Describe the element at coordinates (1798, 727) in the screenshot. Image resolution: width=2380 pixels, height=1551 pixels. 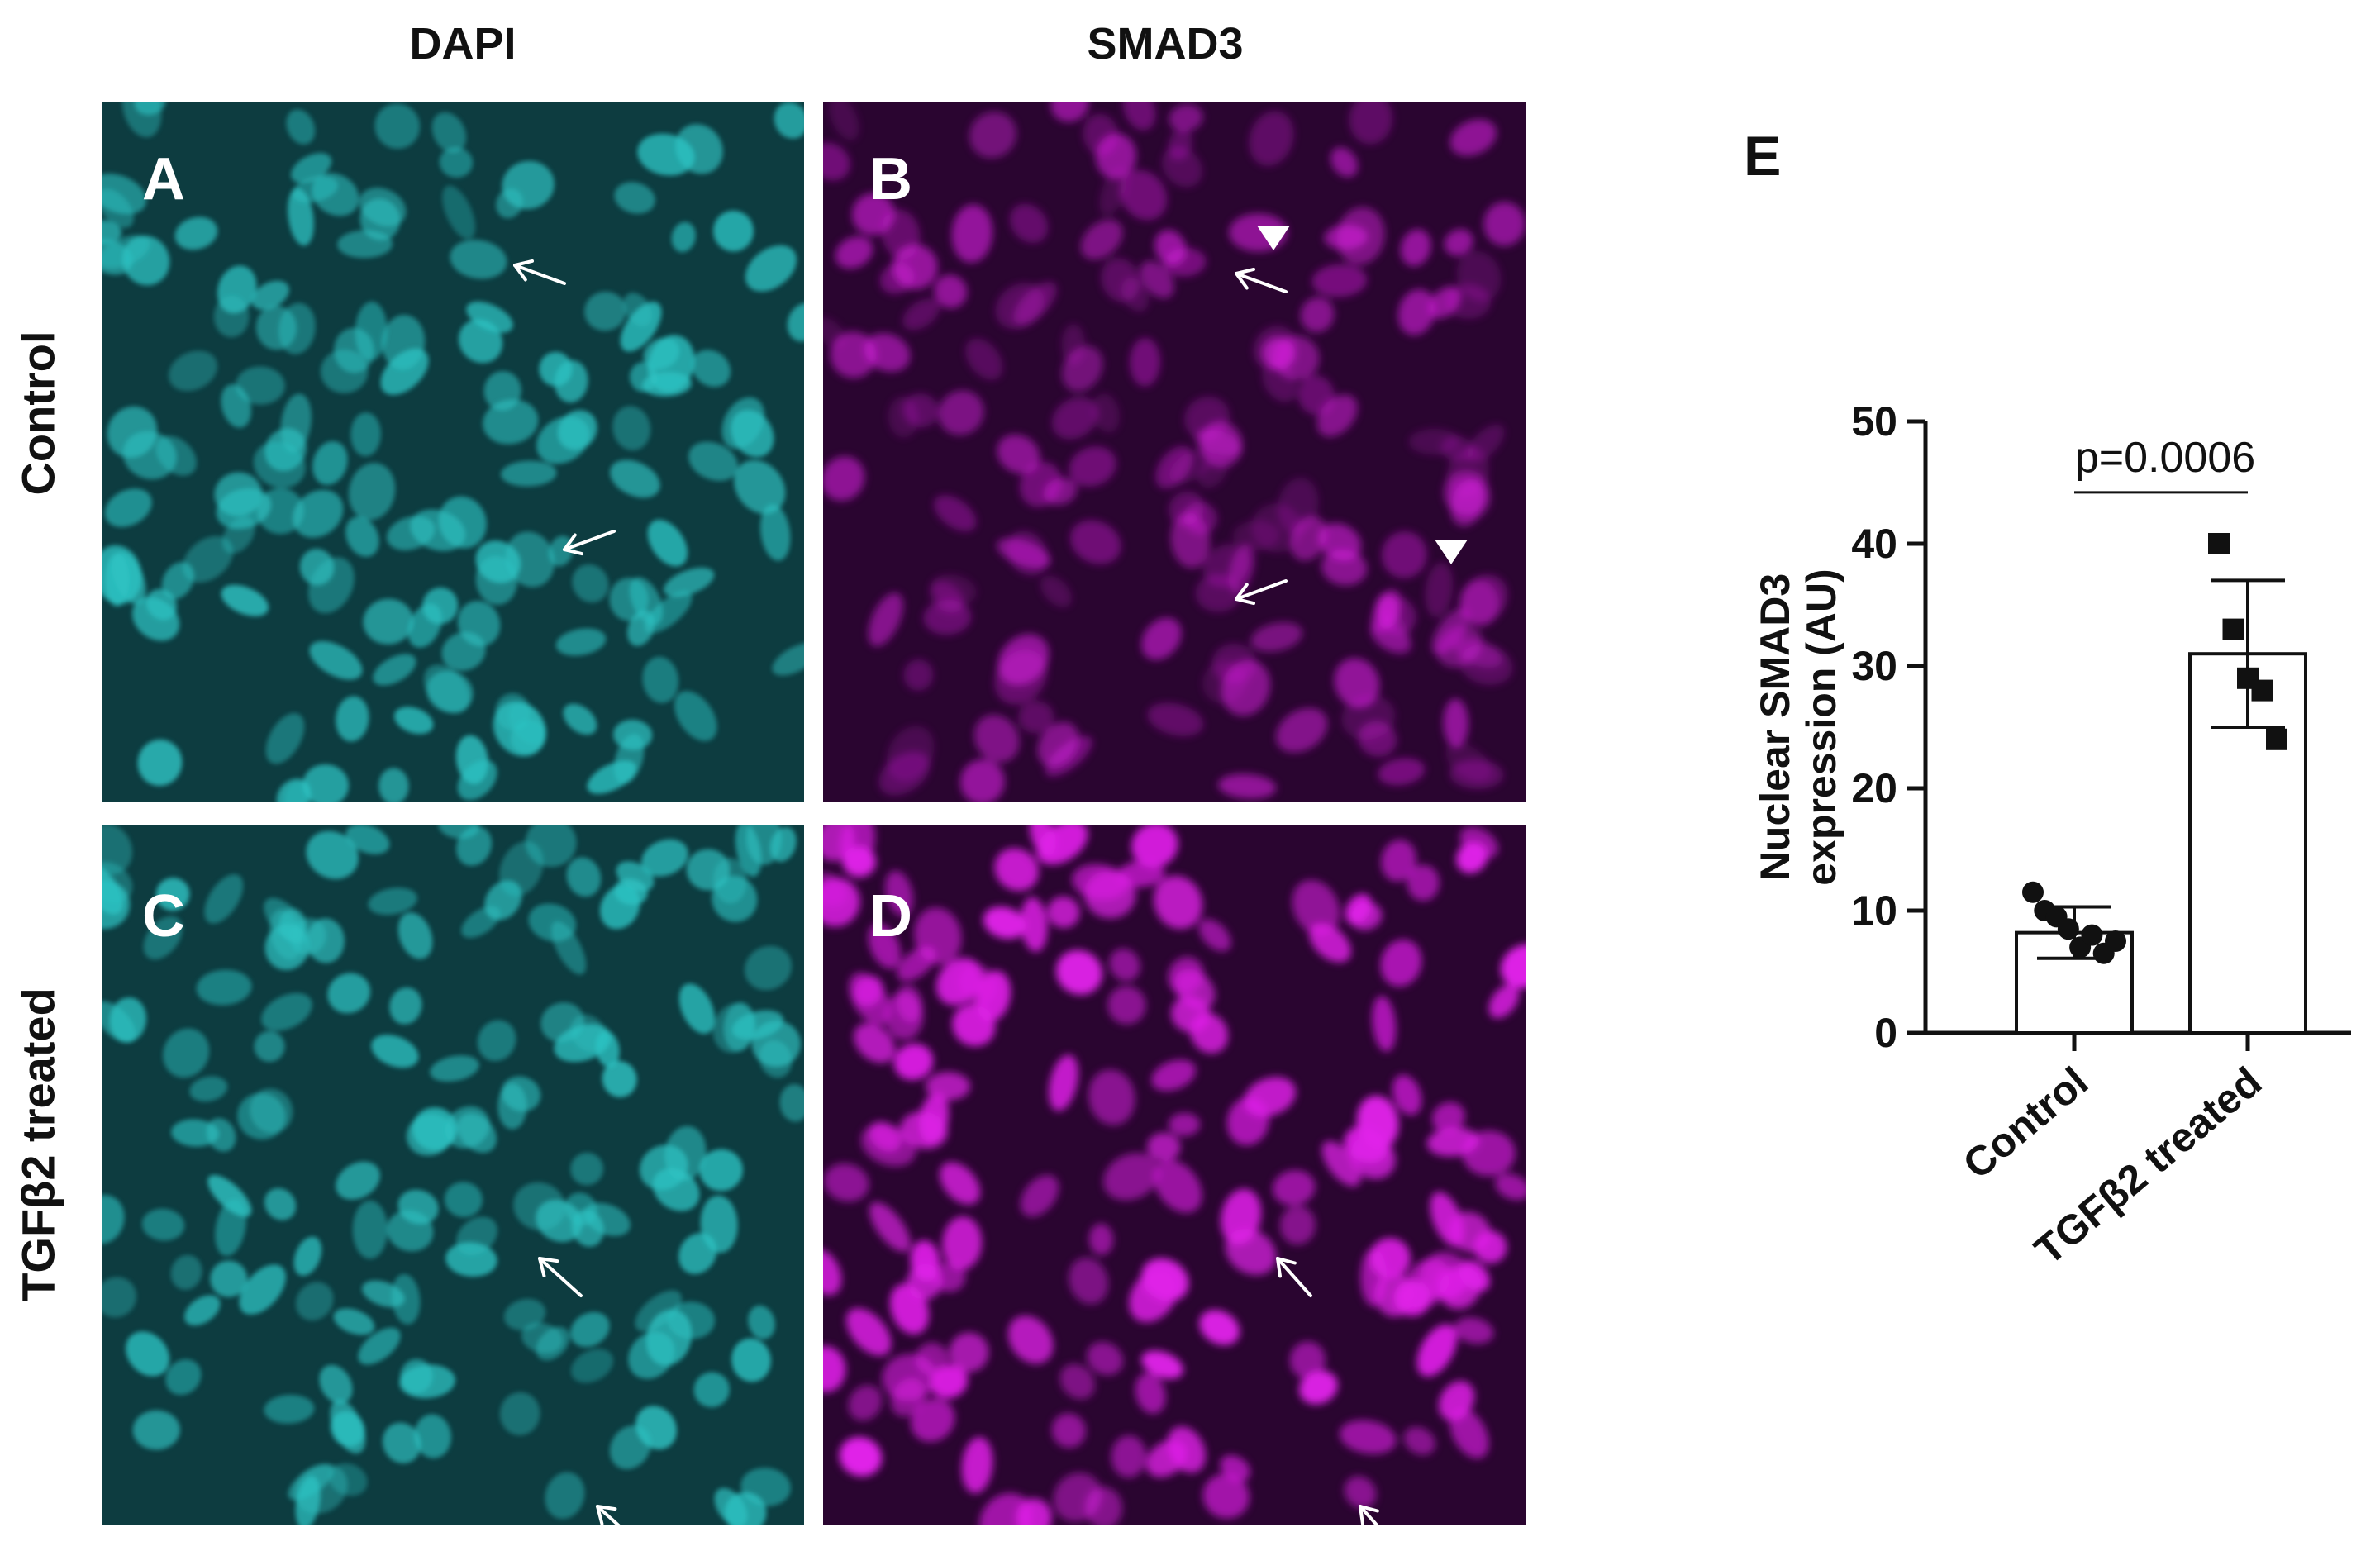
I see `y-axis-label: Nuclear SMAD3expression (AU)` at that location.